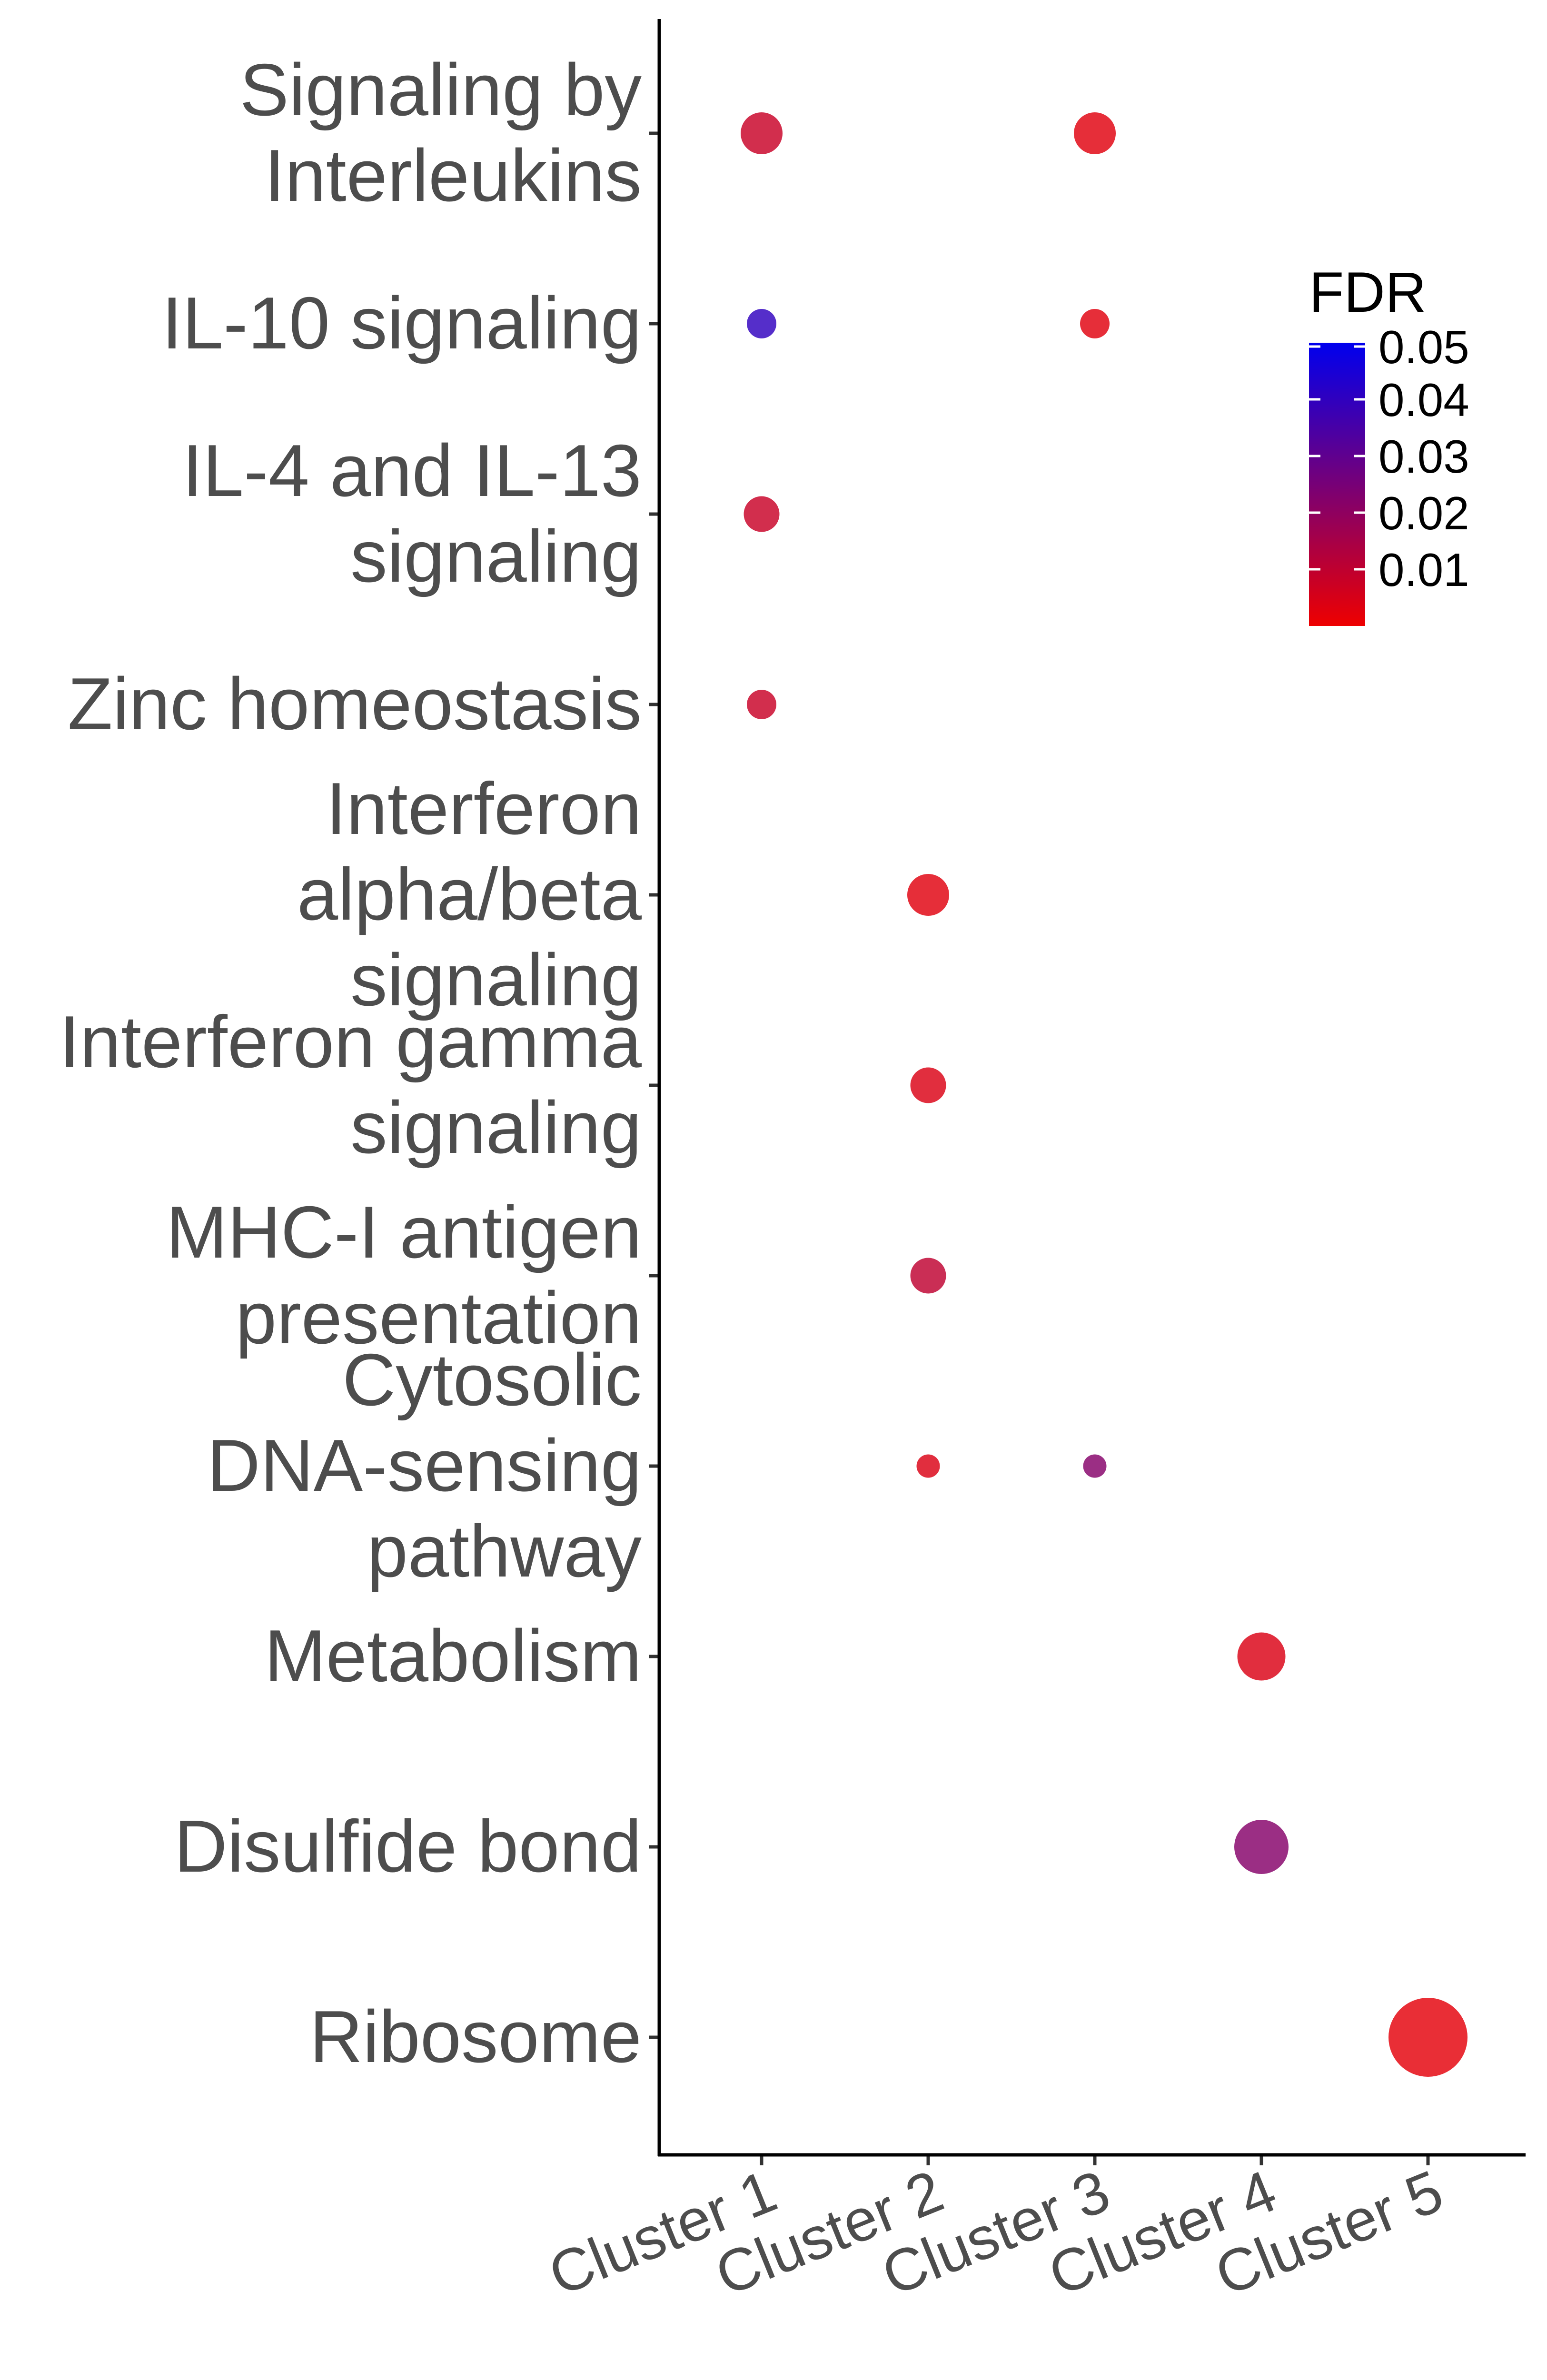 The image size is (1547, 2380). What do you see at coordinates (1337, 484) in the screenshot?
I see `legend-colorbar` at bounding box center [1337, 484].